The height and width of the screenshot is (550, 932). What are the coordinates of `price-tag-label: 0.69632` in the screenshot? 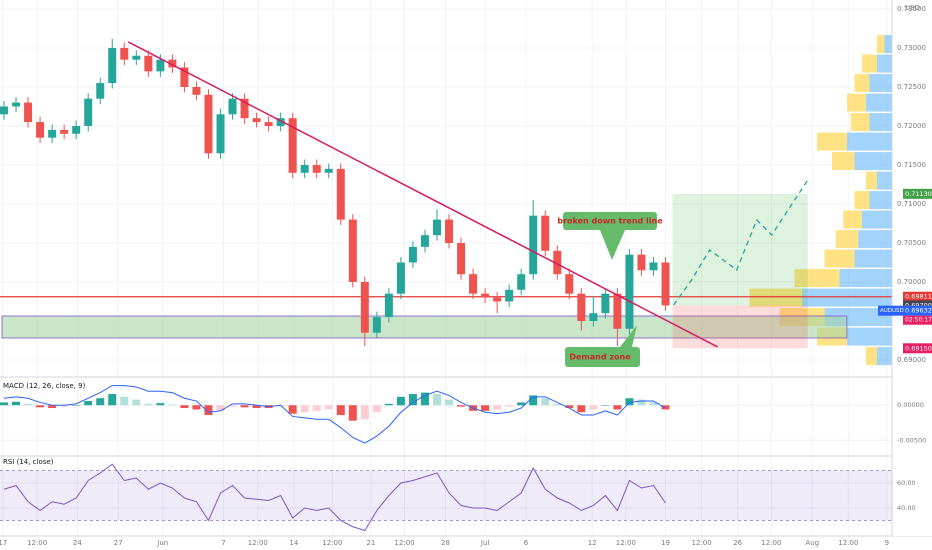 It's located at (918, 311).